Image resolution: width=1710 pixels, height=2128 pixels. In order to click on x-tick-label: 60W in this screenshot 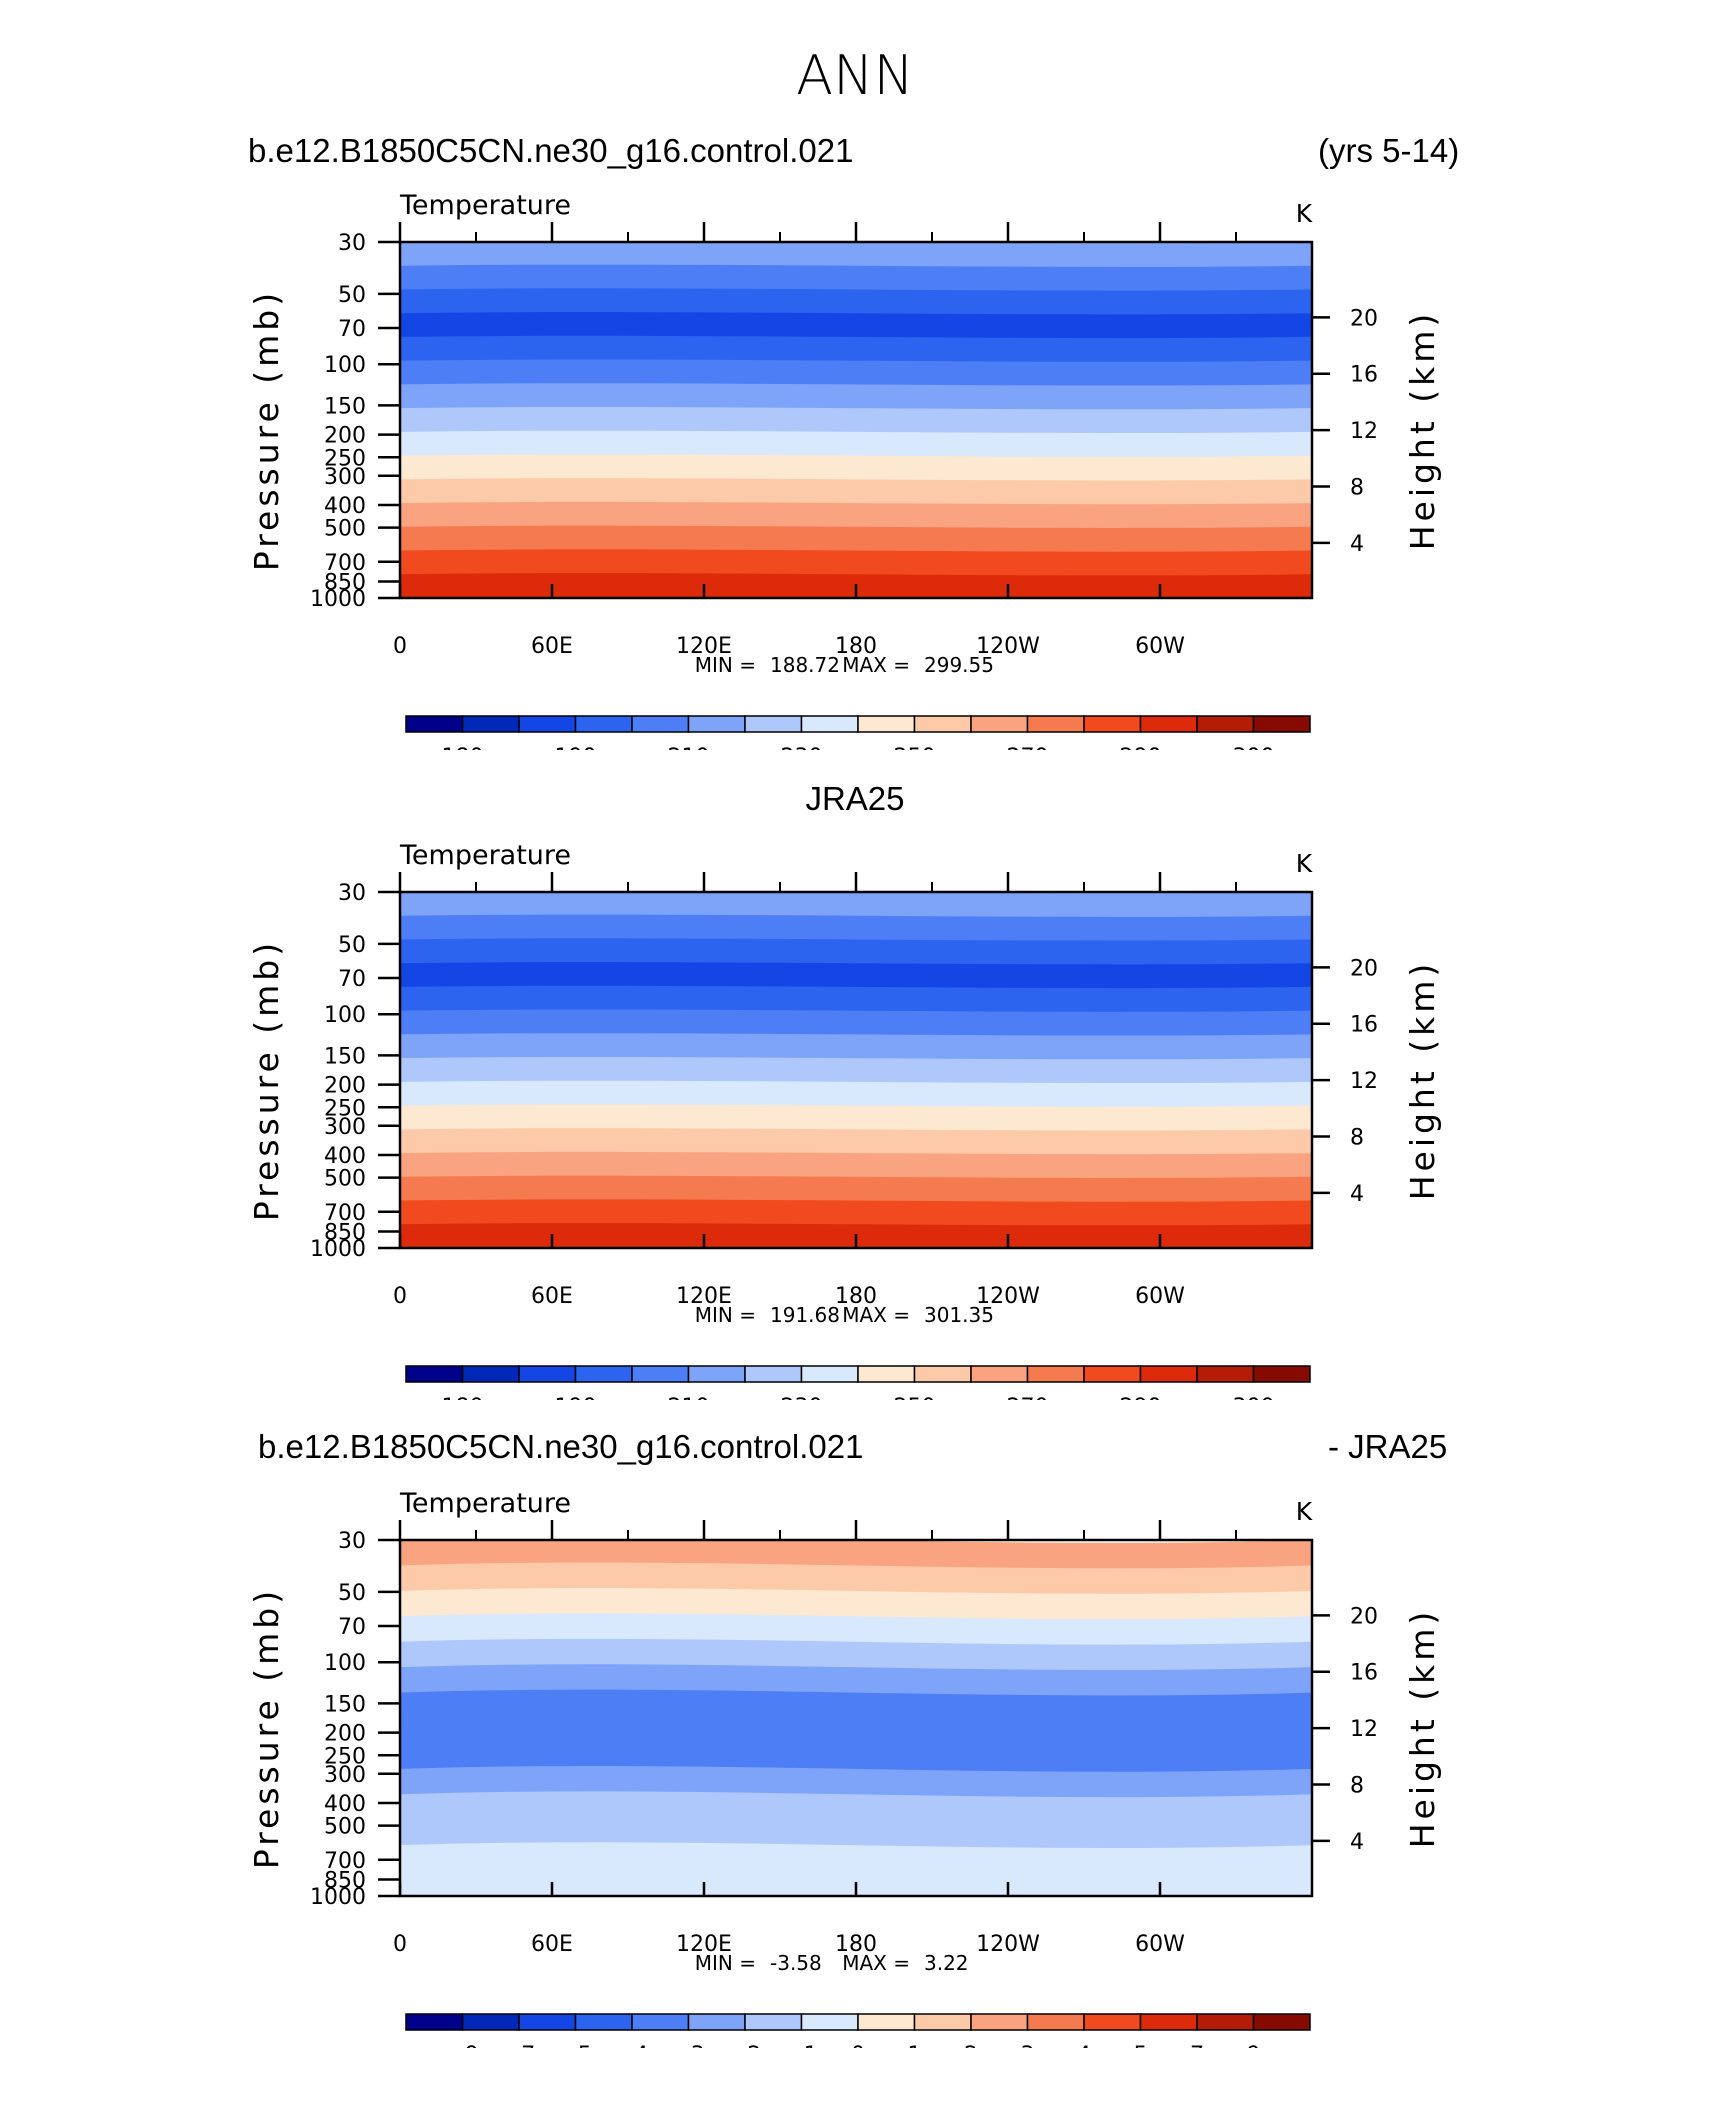, I will do `click(1160, 646)`.